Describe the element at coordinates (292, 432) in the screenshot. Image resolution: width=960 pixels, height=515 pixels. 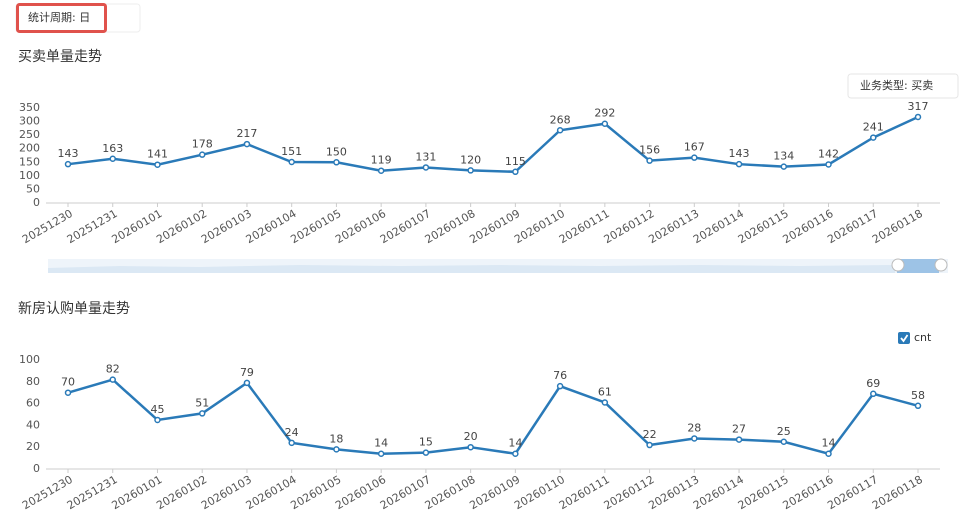
I see `data-label: 24` at that location.